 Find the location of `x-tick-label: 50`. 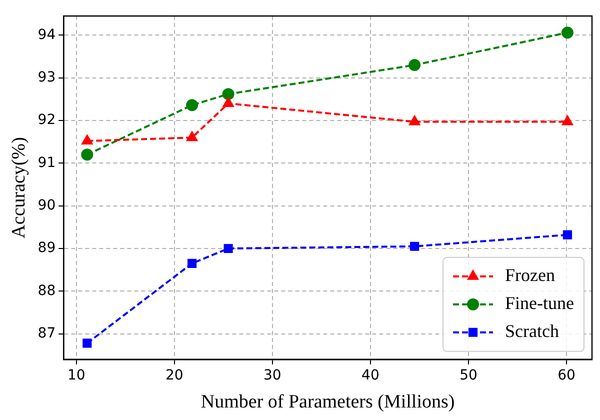

x-tick-label: 50 is located at coordinates (469, 375).